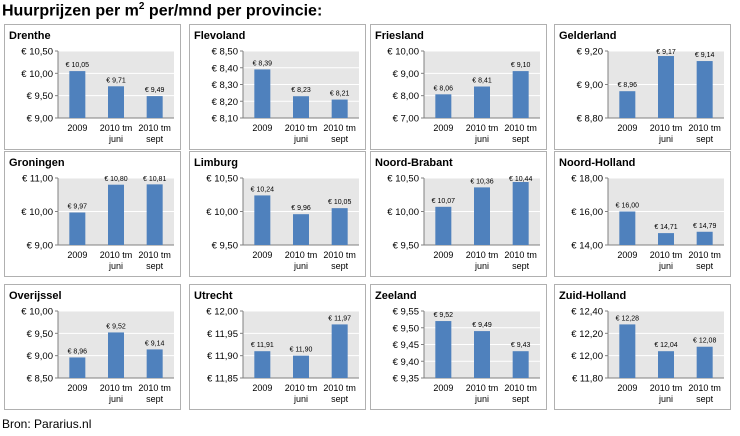 The width and height of the screenshot is (740, 436). Describe the element at coordinates (116, 80) in the screenshot. I see `data-label: € 9,71` at that location.